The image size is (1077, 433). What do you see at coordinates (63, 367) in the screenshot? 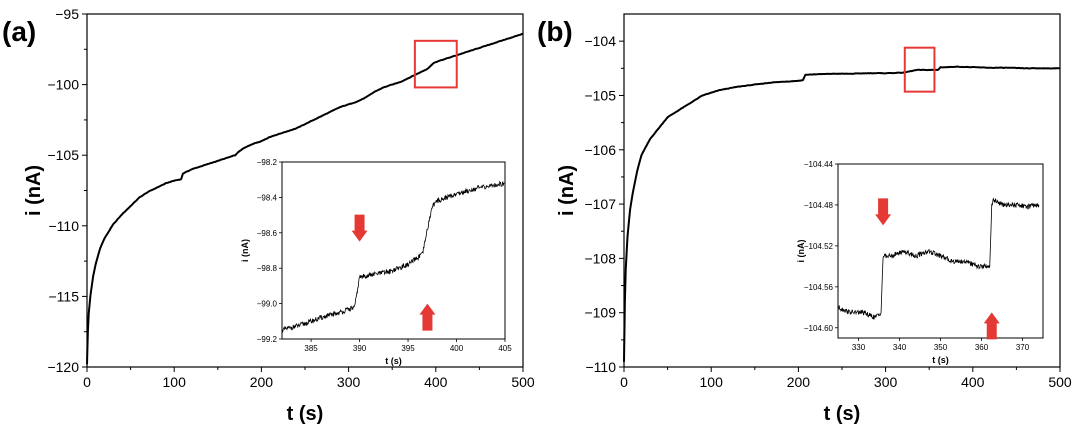
I see `y-tick-label: −120` at bounding box center [63, 367].